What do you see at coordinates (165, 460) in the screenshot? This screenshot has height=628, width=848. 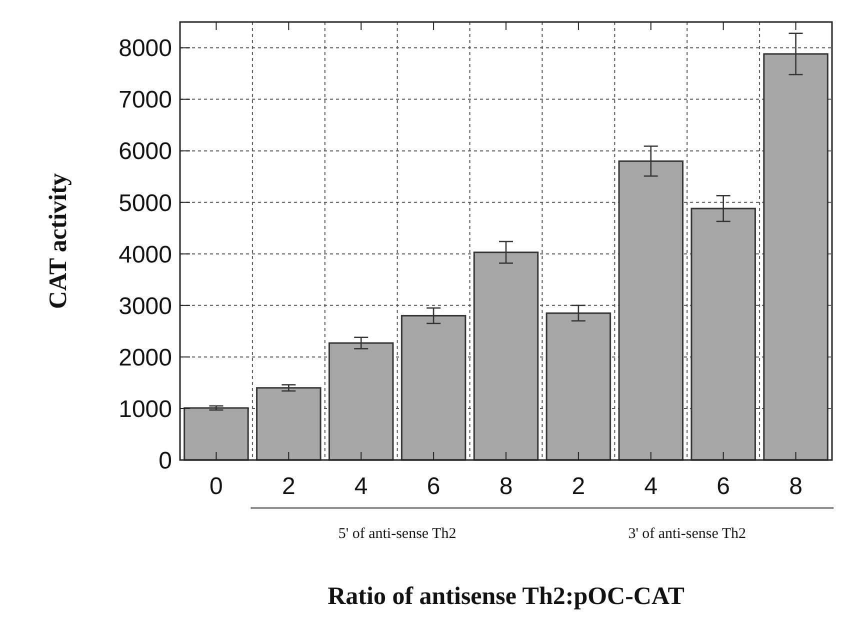 I see `y-tick-label: 0` at bounding box center [165, 460].